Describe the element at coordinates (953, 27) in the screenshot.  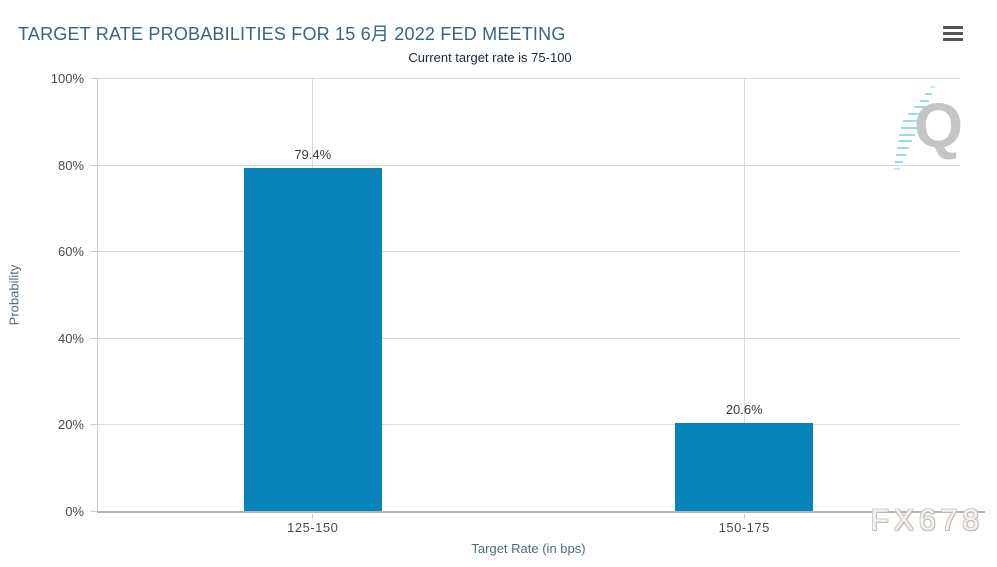
I see `hamburger-menu-icon` at that location.